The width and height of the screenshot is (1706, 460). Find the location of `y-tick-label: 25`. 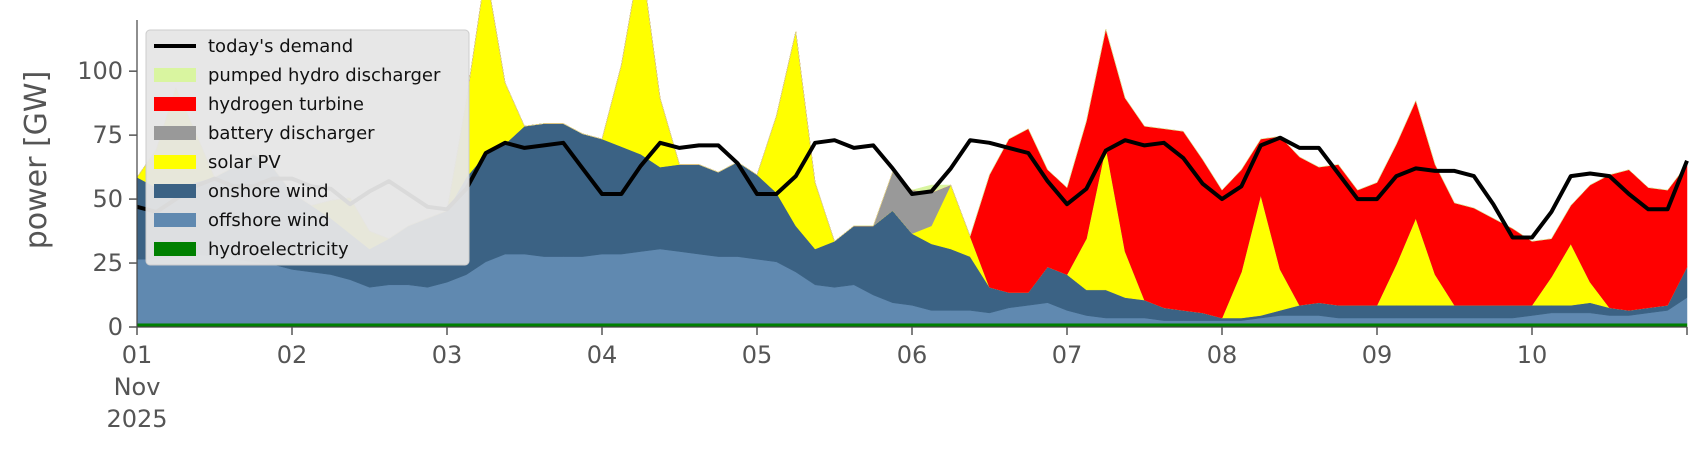

y-tick-label: 25 is located at coordinates (107, 263).